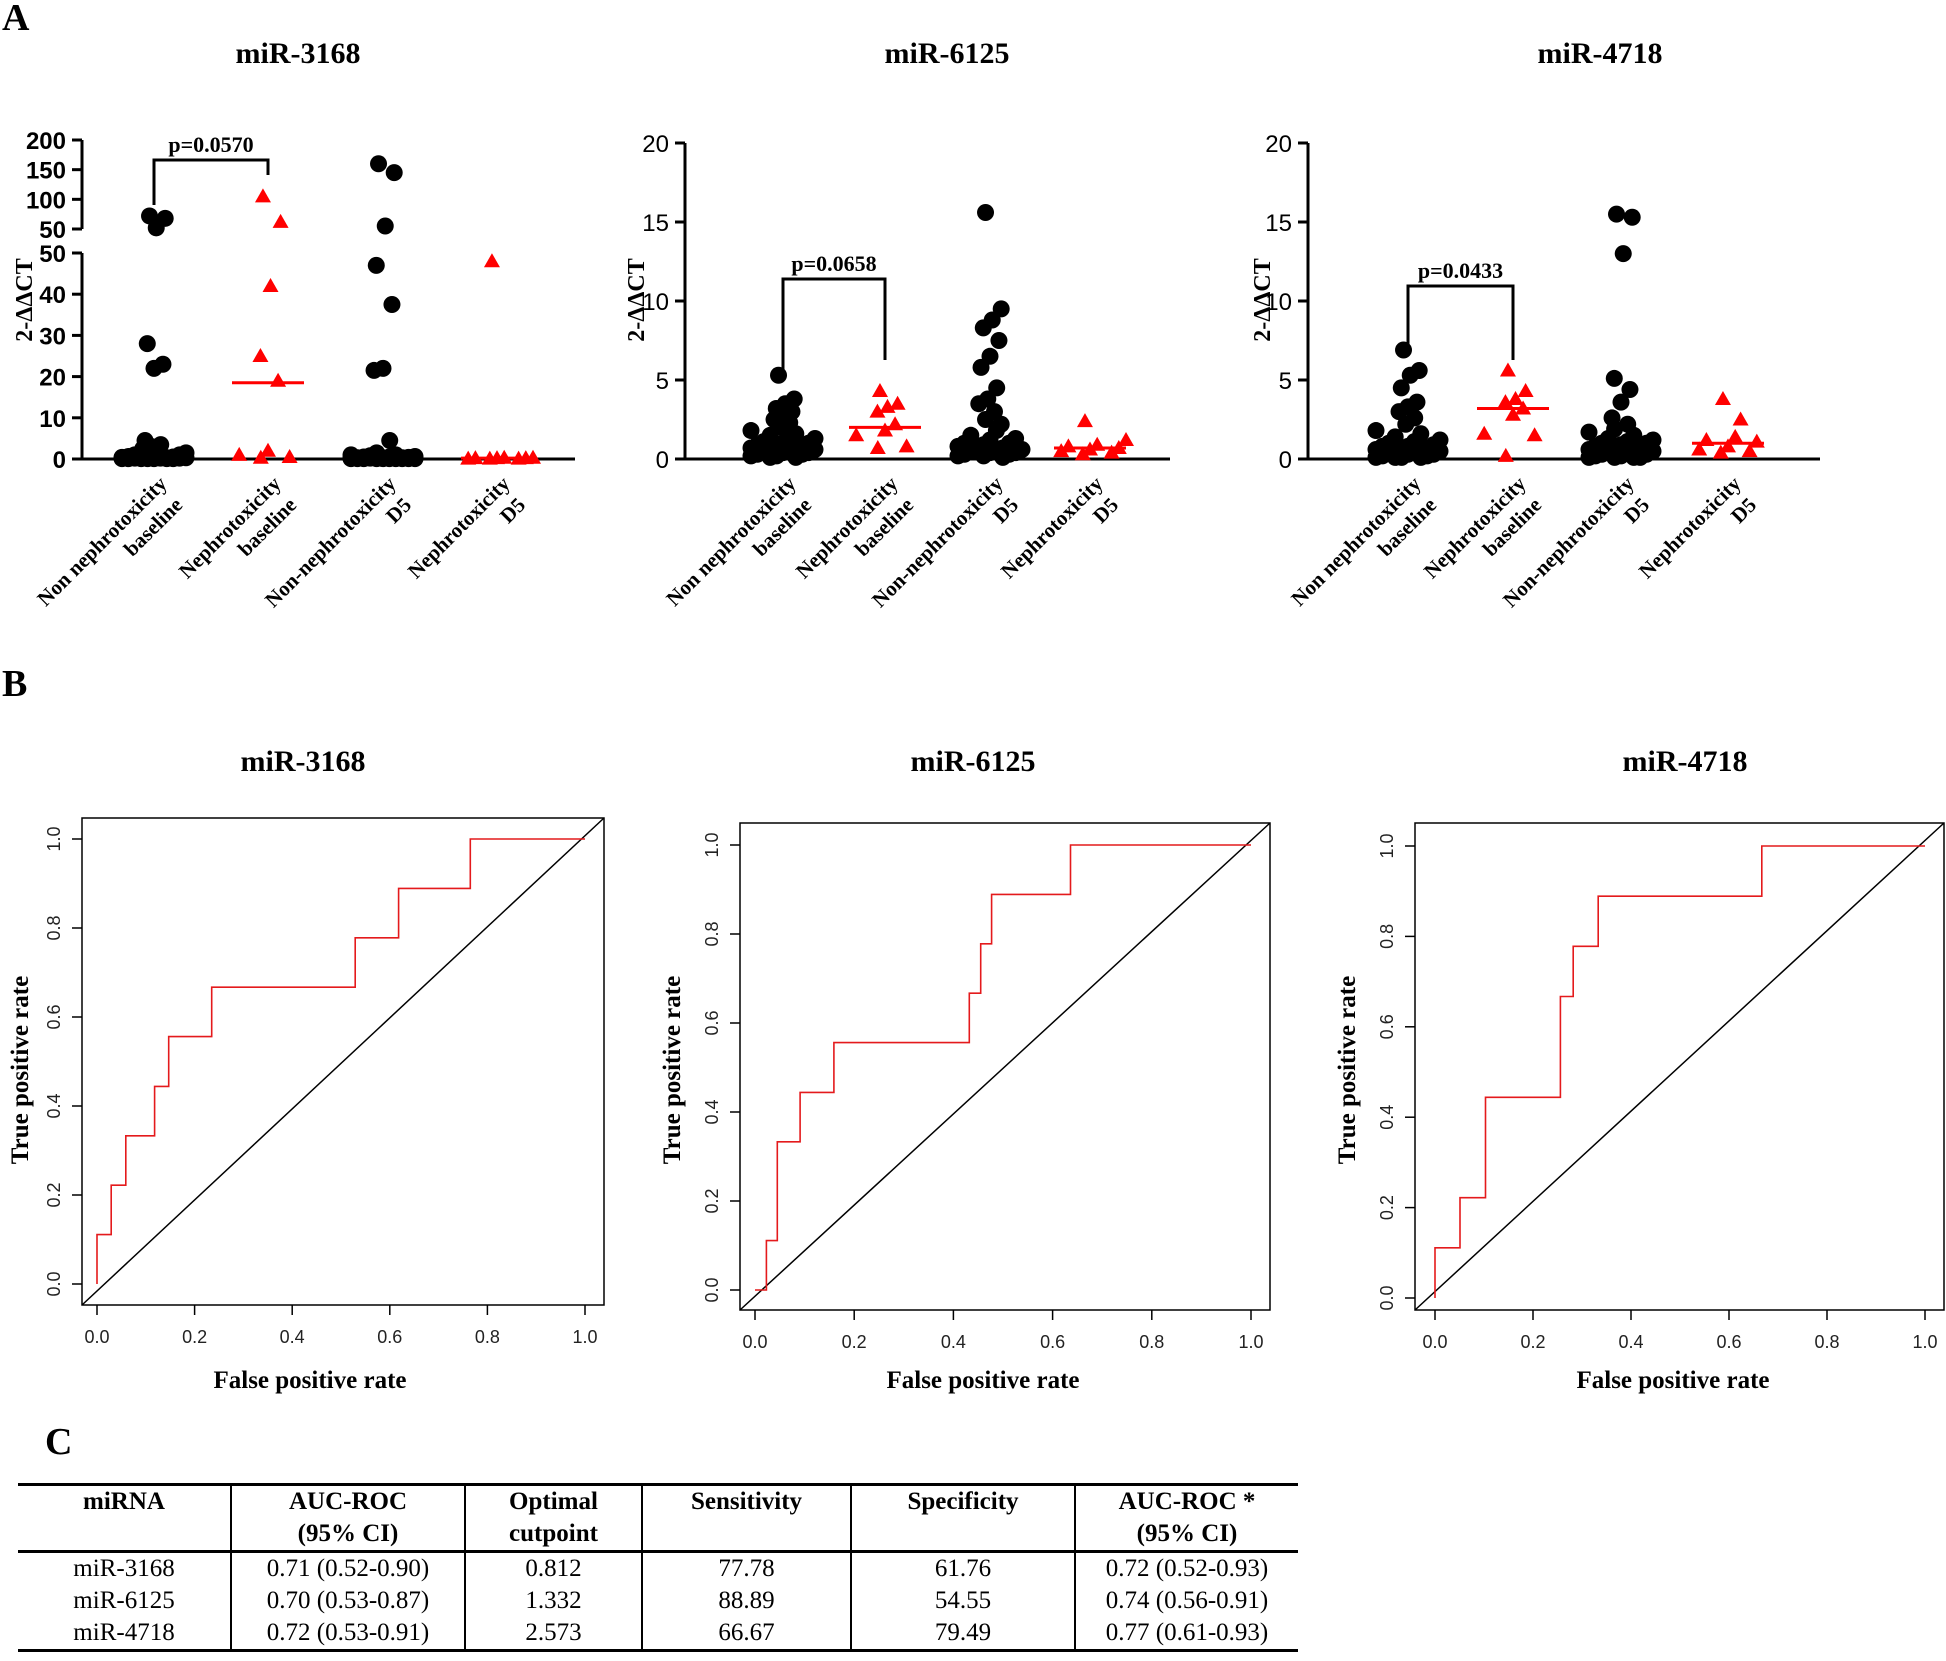 The width and height of the screenshot is (1946, 1661). I want to click on scatter-mir6125-y-tick-label: 5, so click(662, 381).